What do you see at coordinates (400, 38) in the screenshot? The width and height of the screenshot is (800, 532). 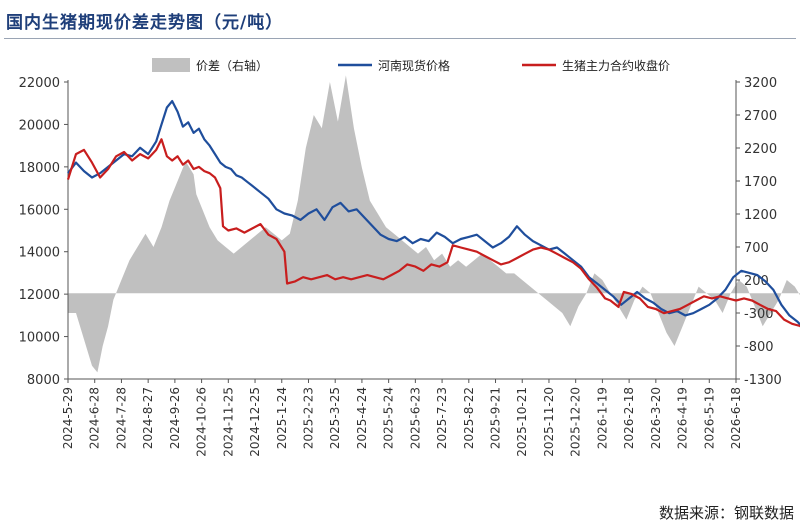 I see `title-divider` at bounding box center [400, 38].